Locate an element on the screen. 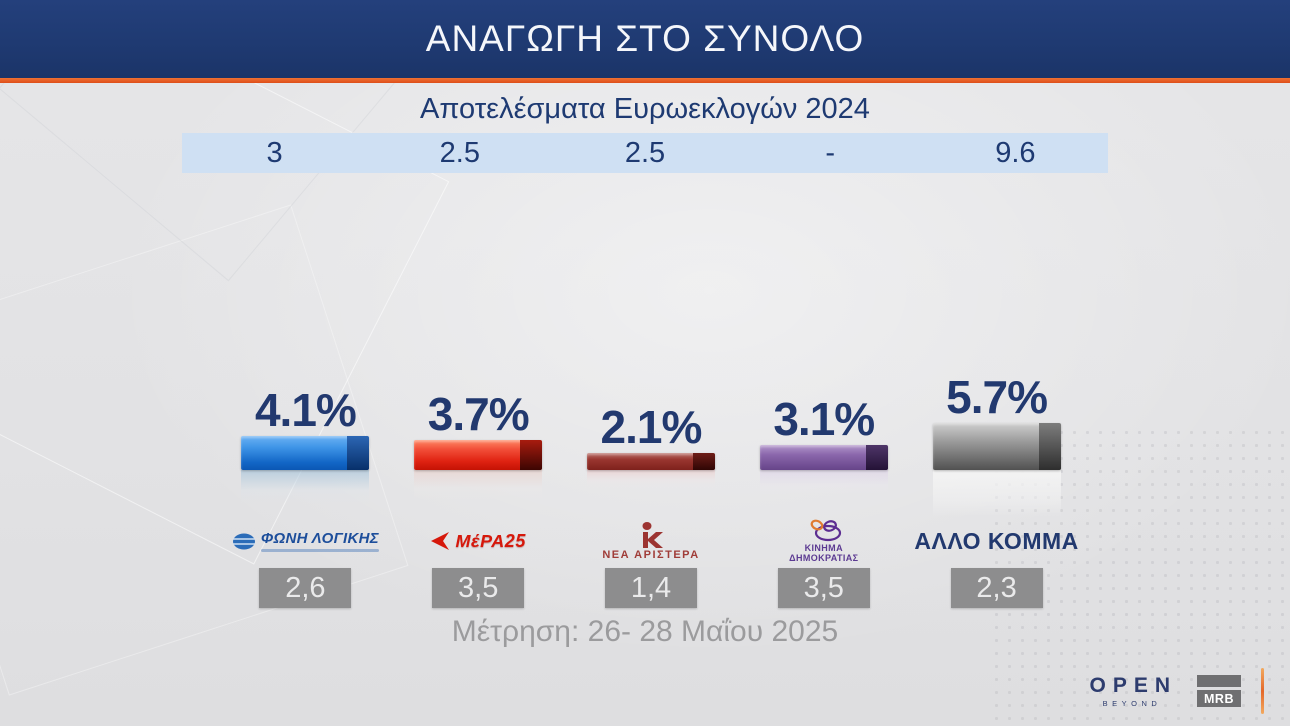 This screenshot has width=1290, height=726. percentage-label: 4.1% is located at coordinates (305, 410).